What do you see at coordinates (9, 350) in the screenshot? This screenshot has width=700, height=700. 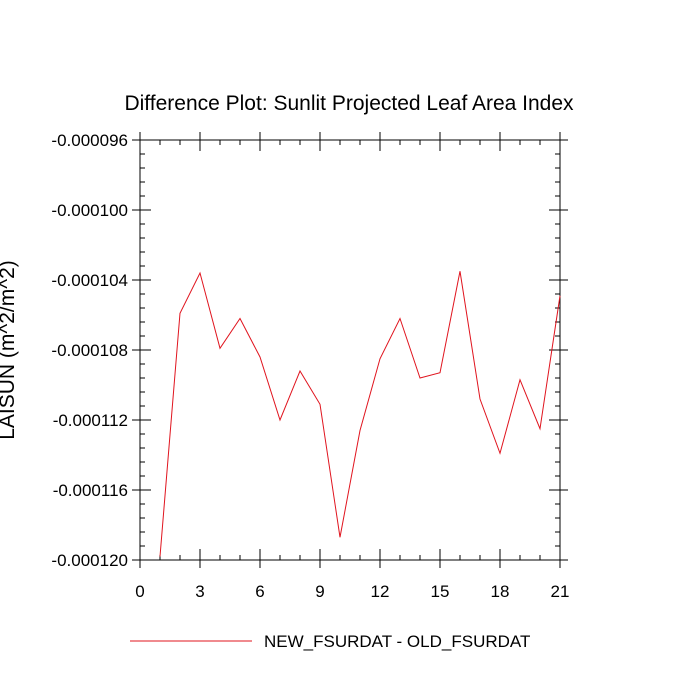 I see `y-axis-label: LAISUN (m^2/m^2)` at bounding box center [9, 350].